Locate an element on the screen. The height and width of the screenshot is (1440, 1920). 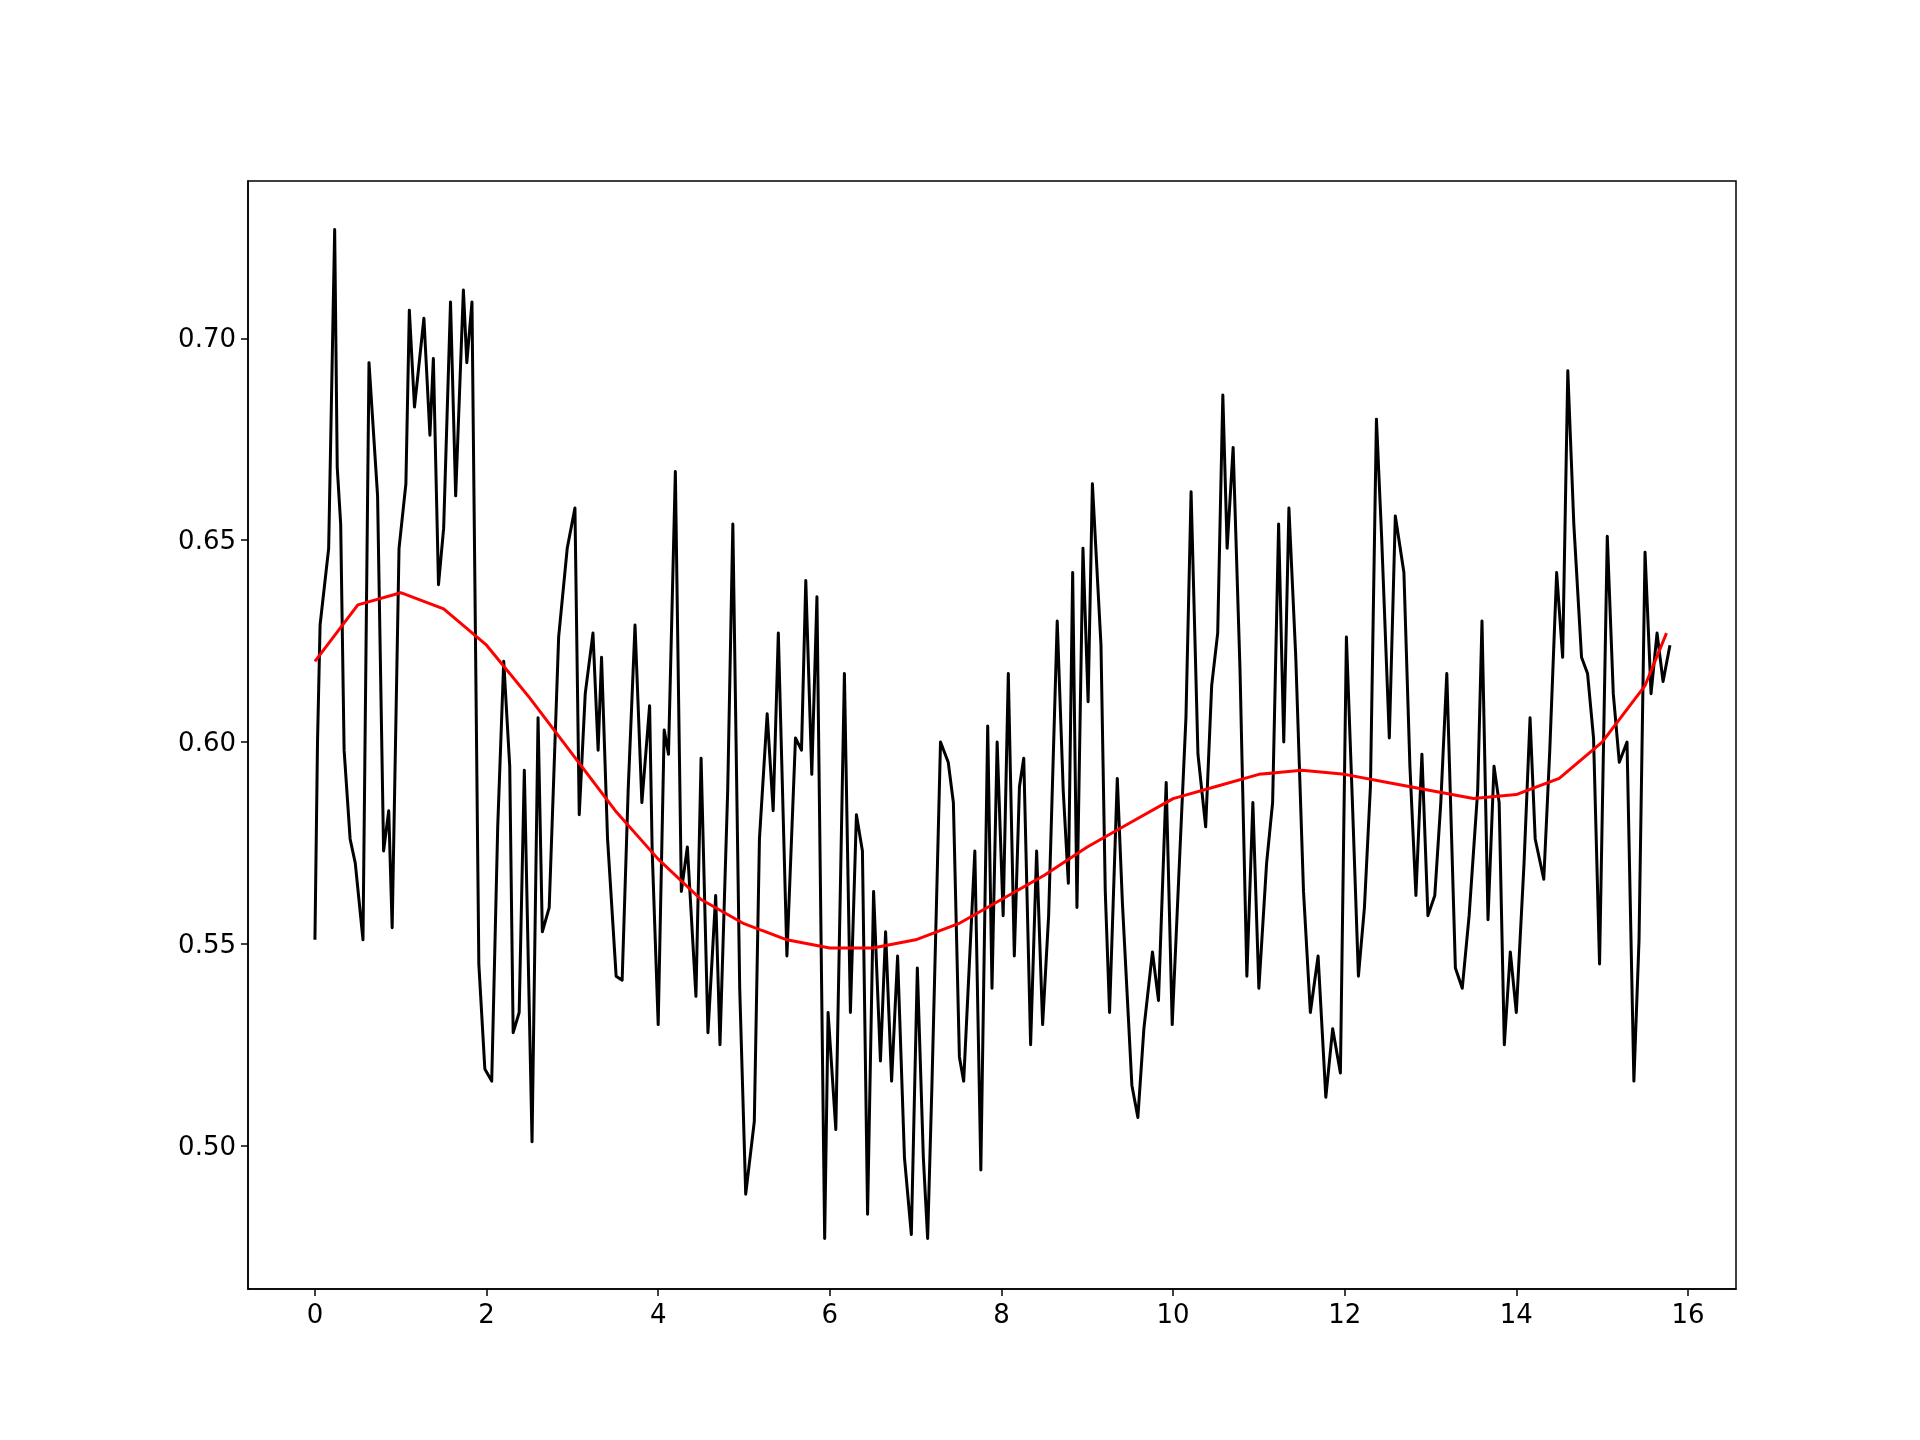
x-tick-label: 0 is located at coordinates (315, 1314).